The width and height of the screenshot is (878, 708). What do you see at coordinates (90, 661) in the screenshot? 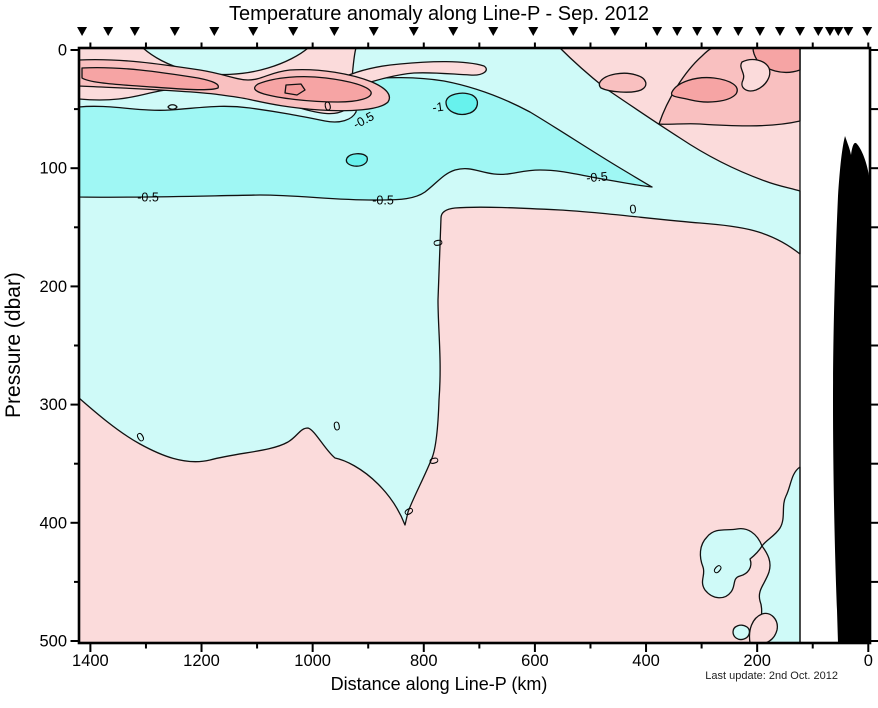
I see `x-tick-label: 1400` at bounding box center [90, 661].